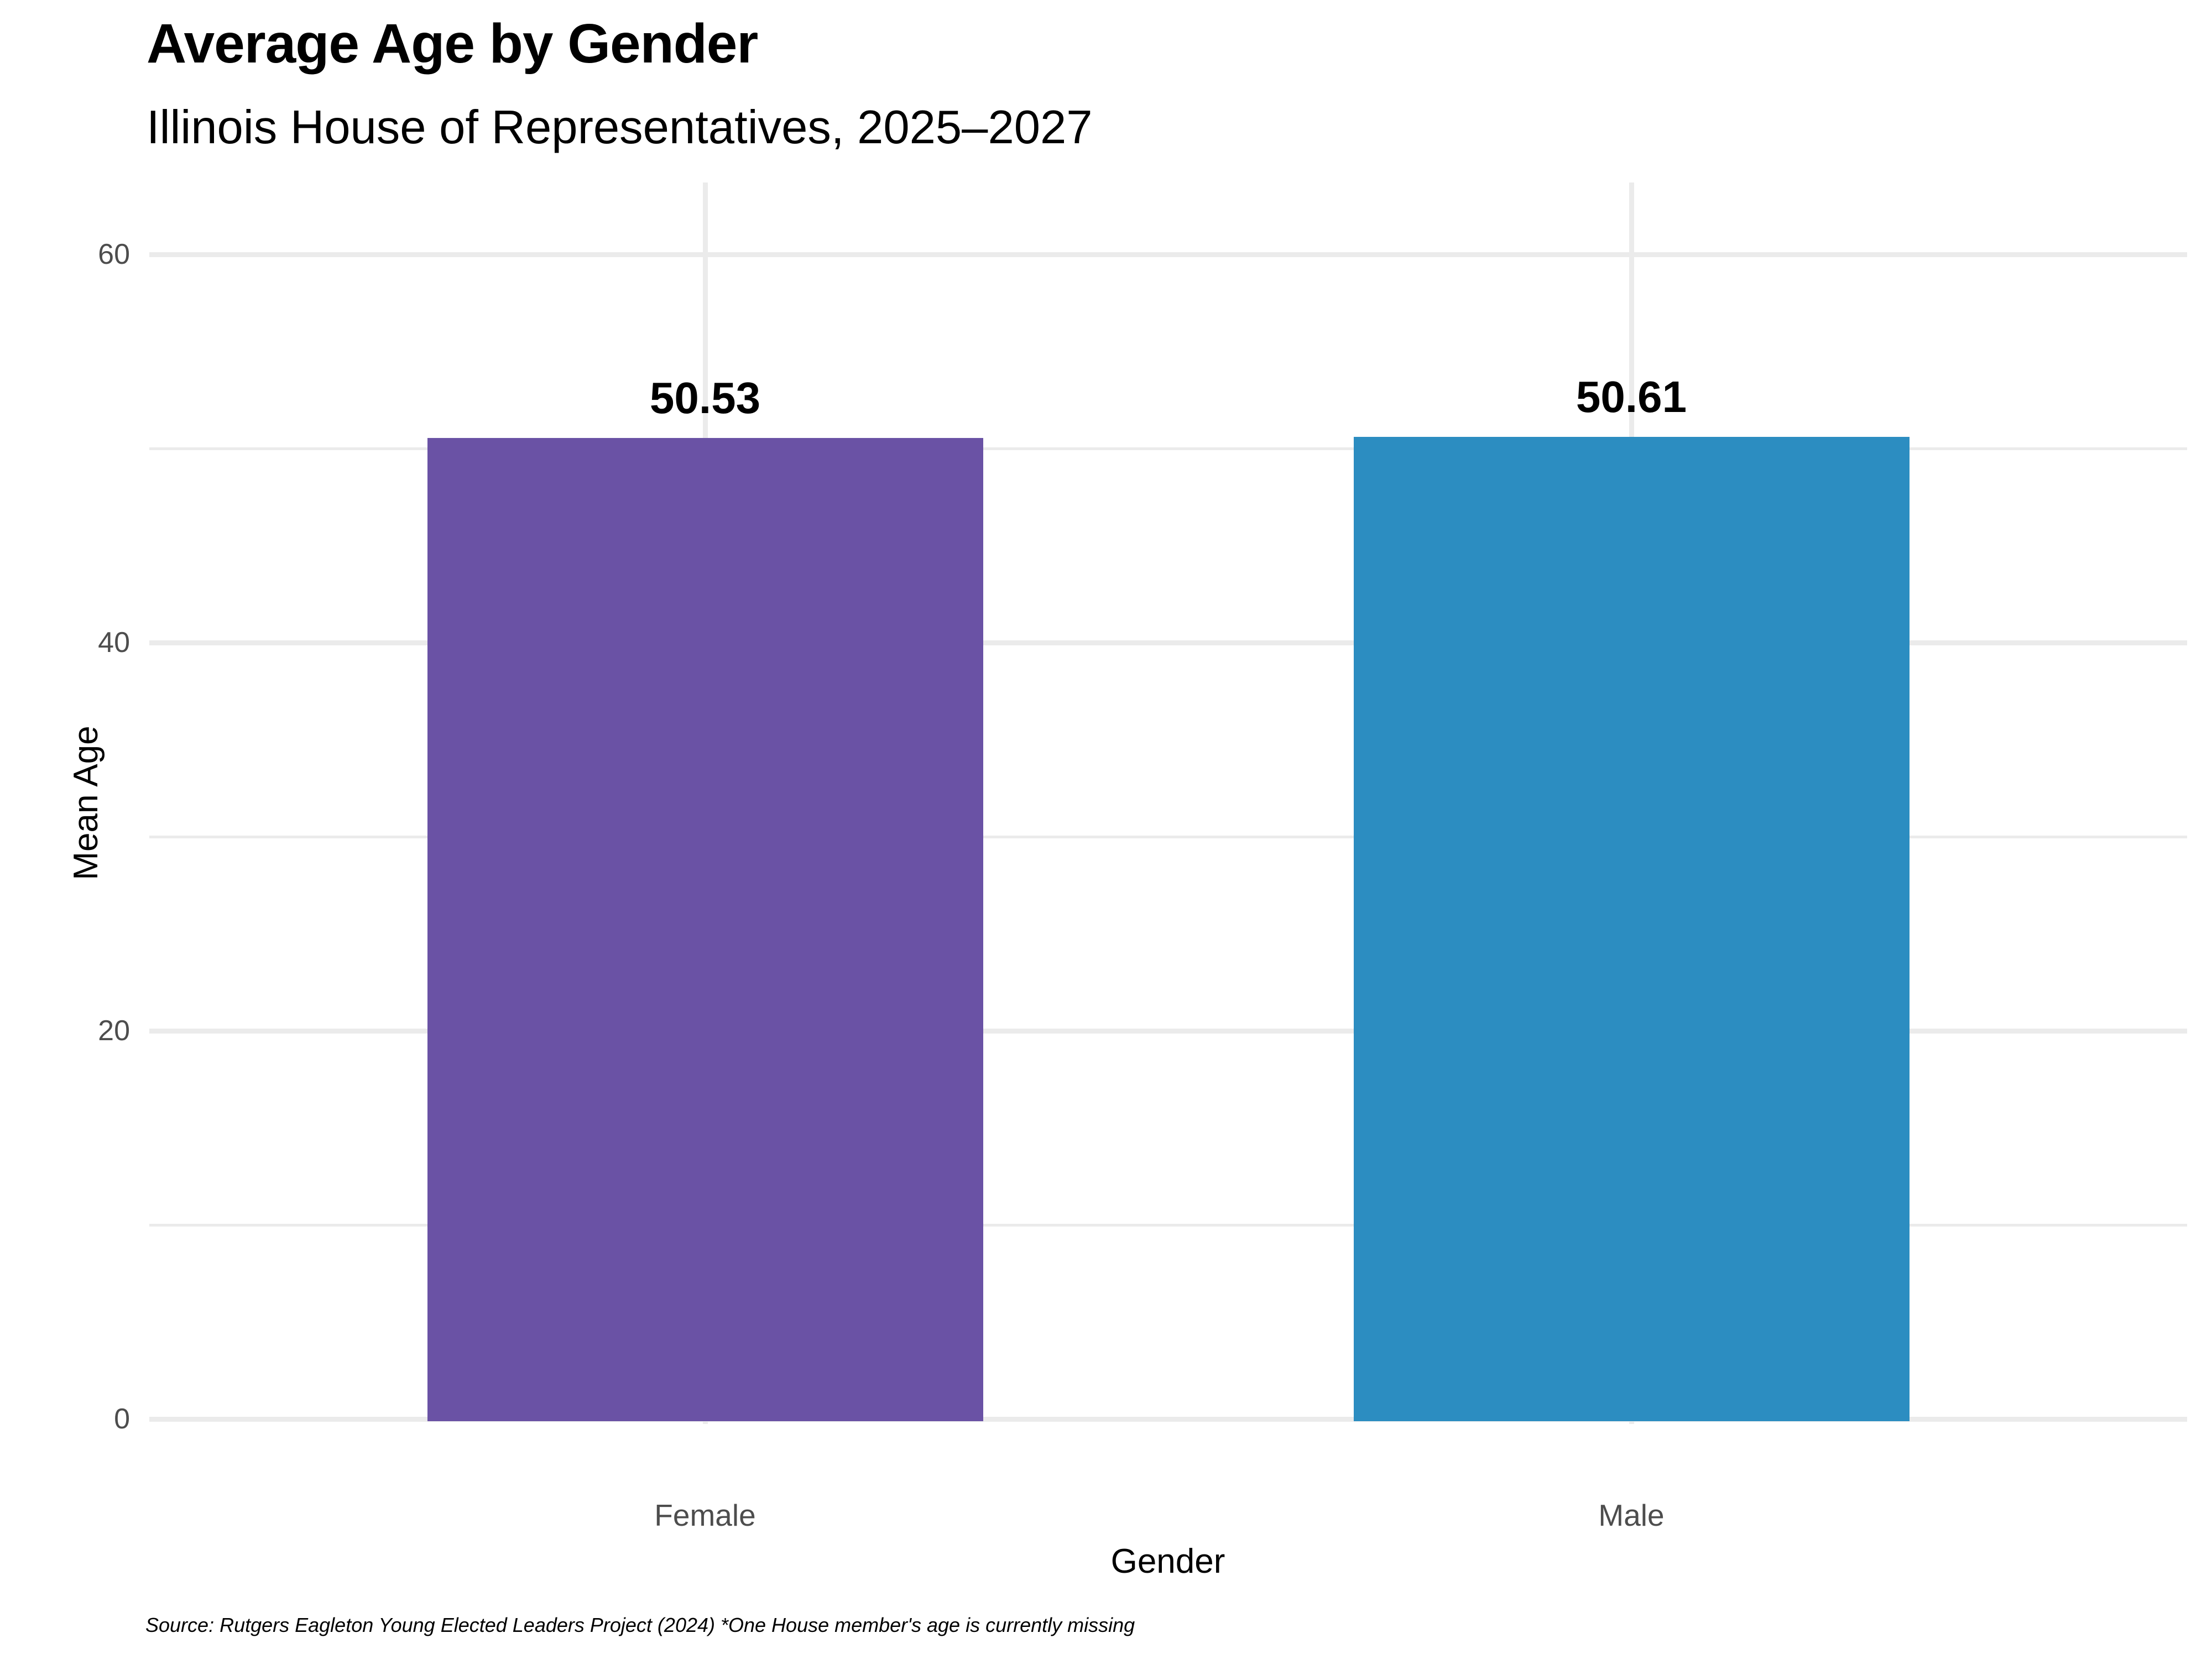 Image resolution: width=2212 pixels, height=1659 pixels. I want to click on y-axis-title: Mean Age, so click(87, 803).